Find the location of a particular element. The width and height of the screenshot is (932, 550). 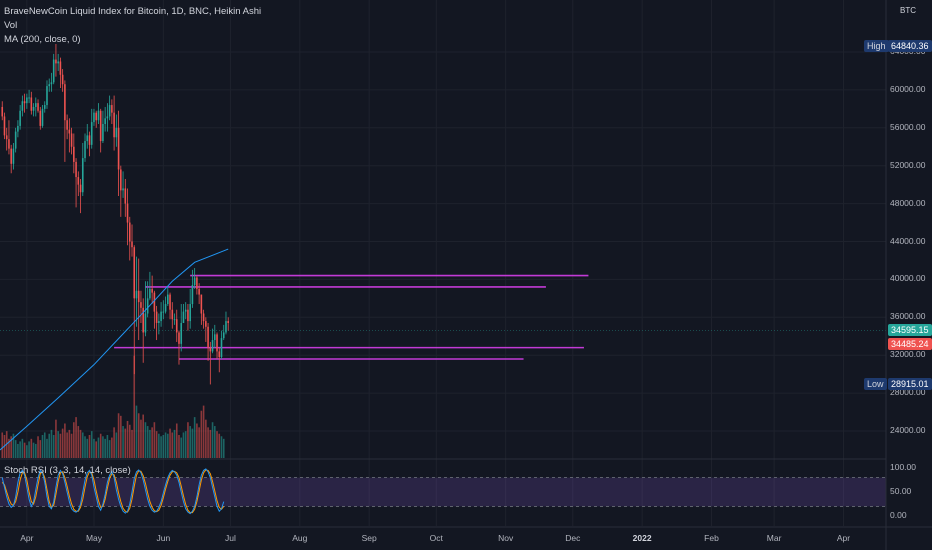

price-tick-label: 52000.00 is located at coordinates (908, 164).